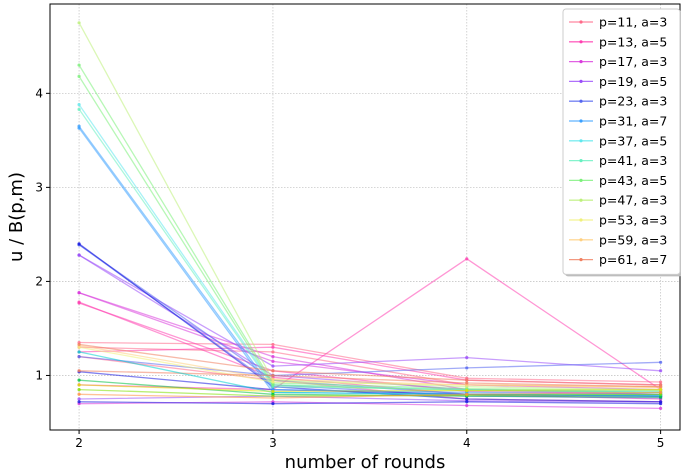  Describe the element at coordinates (633, 22) in the screenshot. I see `legend-label: p=11, a=3` at that location.